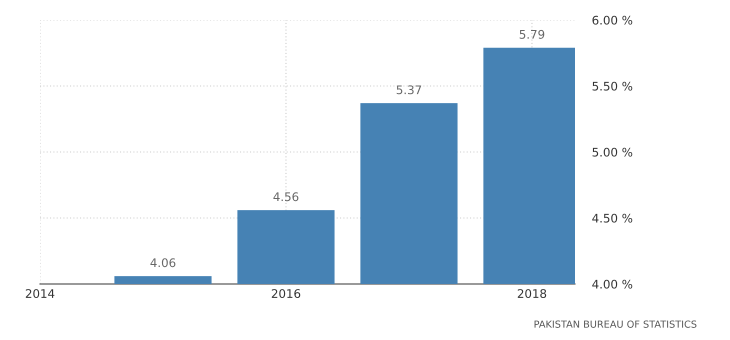 This screenshot has width=730, height=340. Describe the element at coordinates (612, 284) in the screenshot. I see `y-tick-label: 4.00 %` at that location.